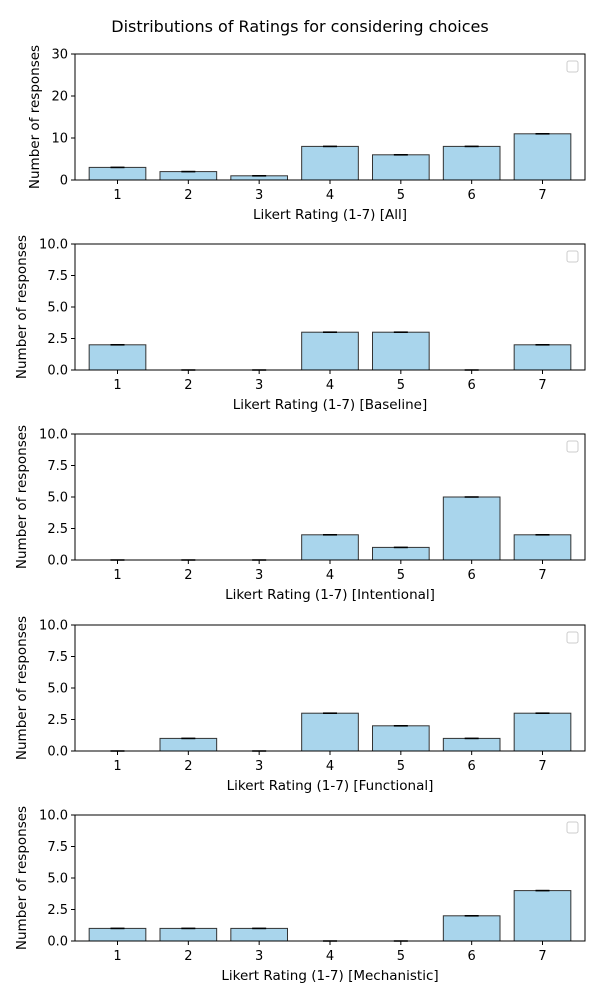 This screenshot has height=1000, width=600. I want to click on x-axis-label: Likert Rating (1-7) [All], so click(330, 215).